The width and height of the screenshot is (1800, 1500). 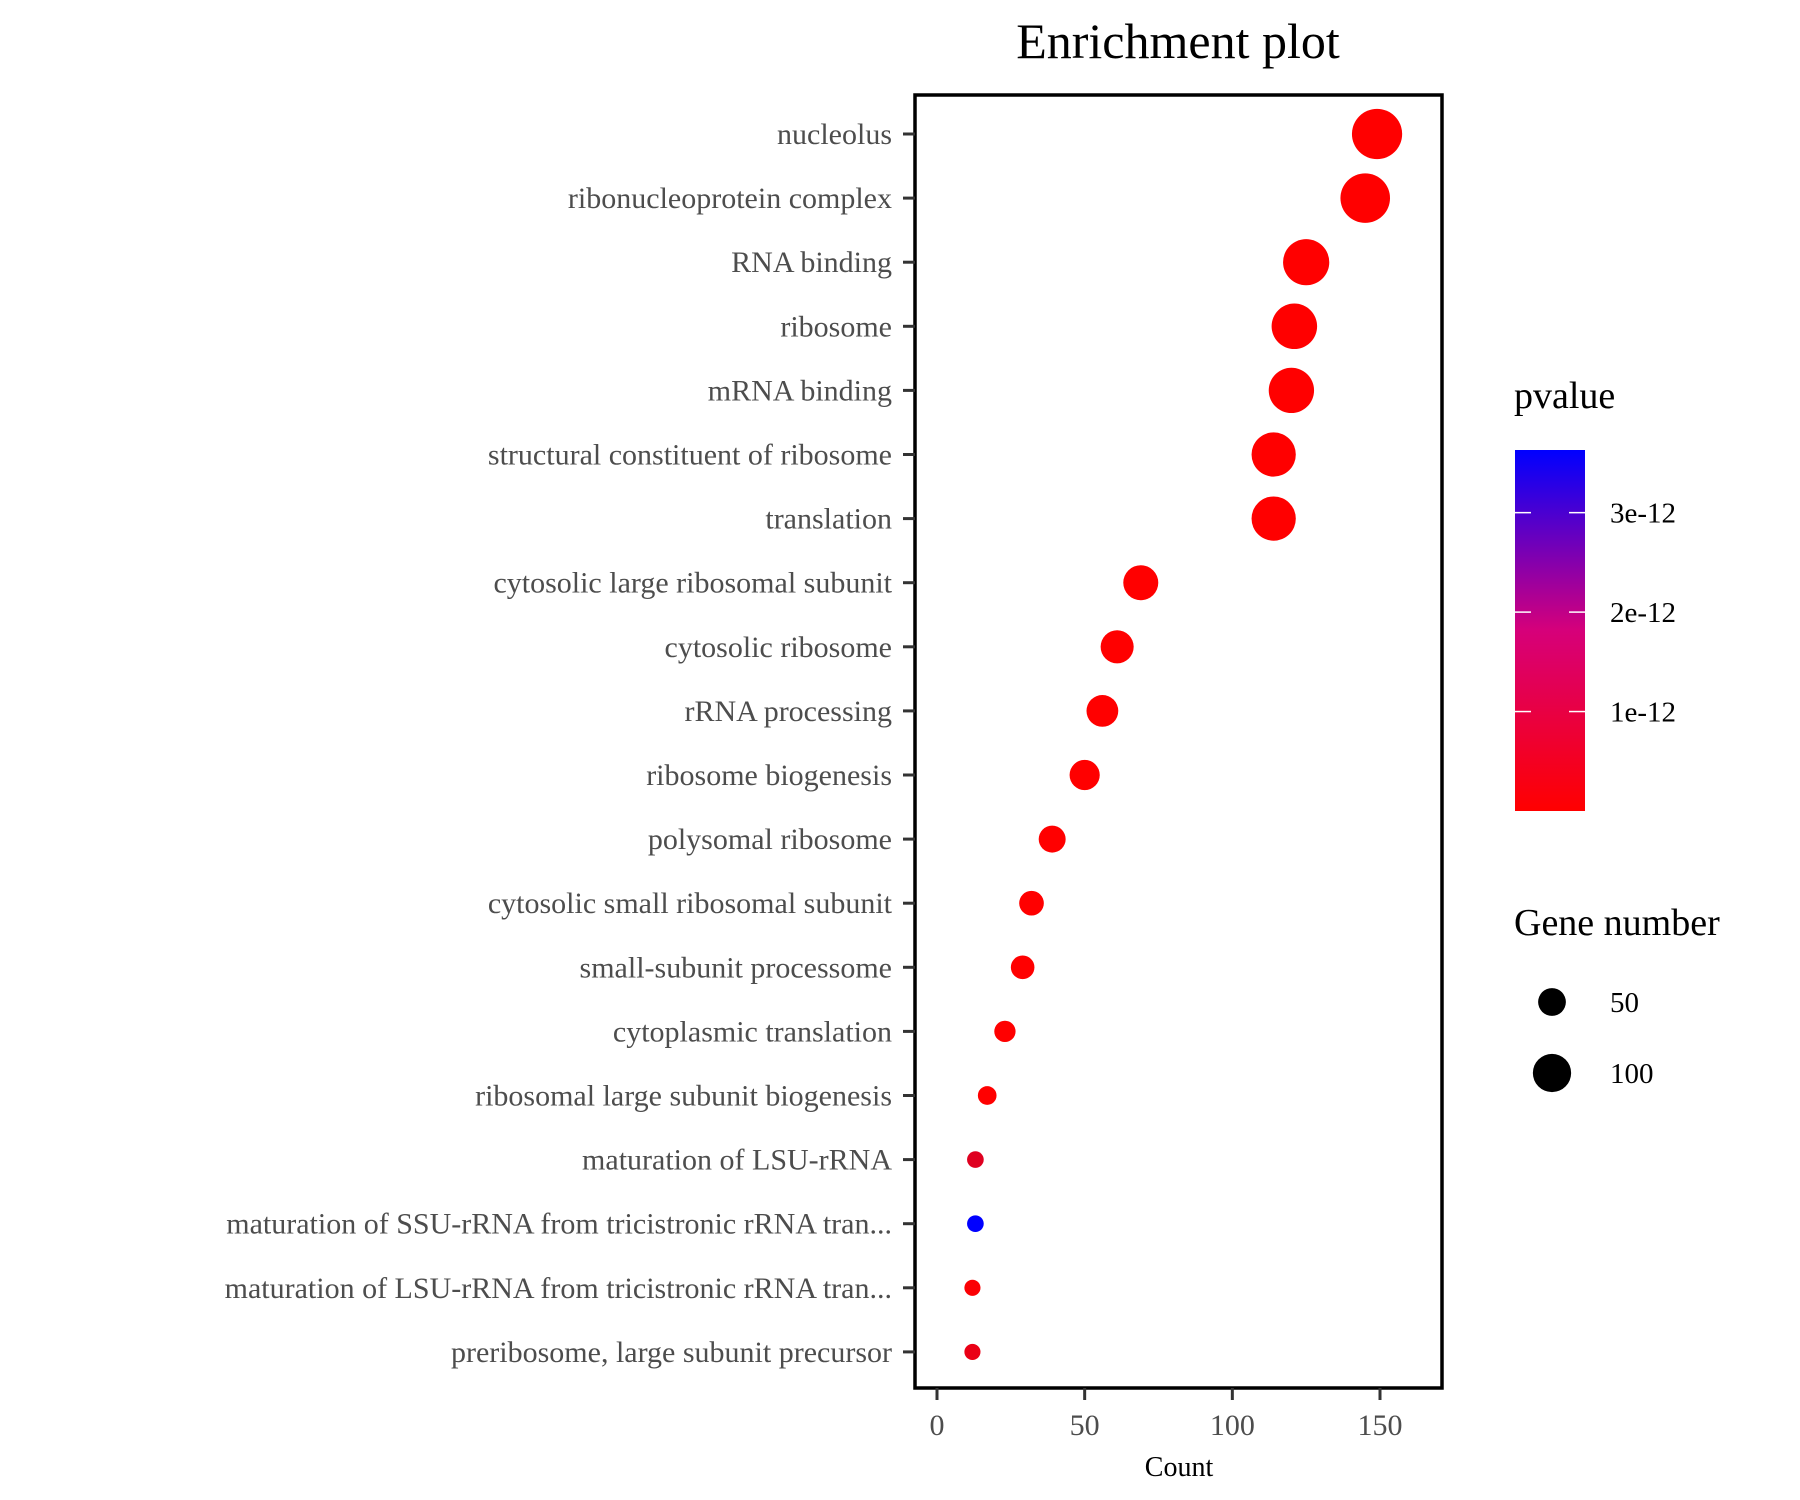 What do you see at coordinates (836, 326) in the screenshot?
I see `y-tick-label: ribosome` at bounding box center [836, 326].